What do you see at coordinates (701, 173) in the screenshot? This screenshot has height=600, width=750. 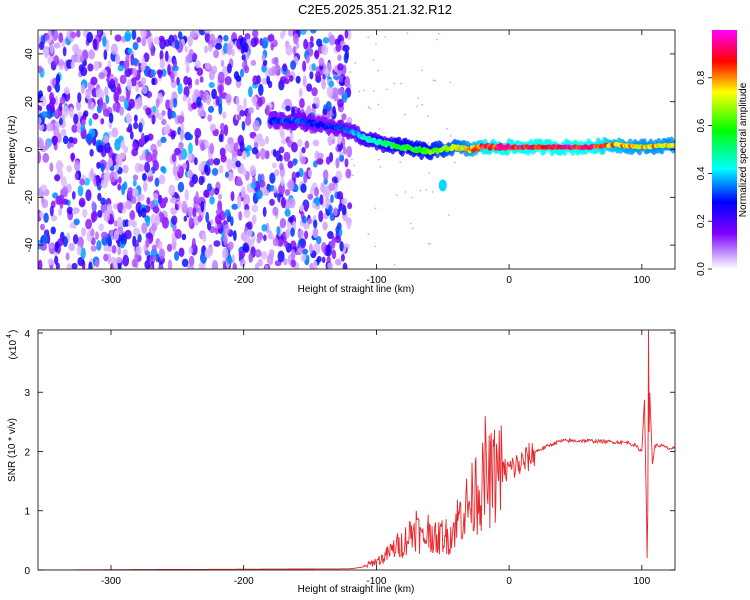 I see `colorbar-tick-label: 0.4` at bounding box center [701, 173].